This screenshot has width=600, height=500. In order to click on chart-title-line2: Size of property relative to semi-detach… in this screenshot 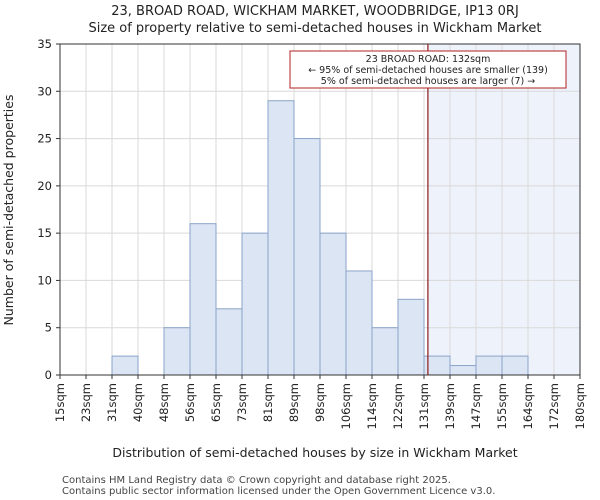, I will do `click(314, 28)`.